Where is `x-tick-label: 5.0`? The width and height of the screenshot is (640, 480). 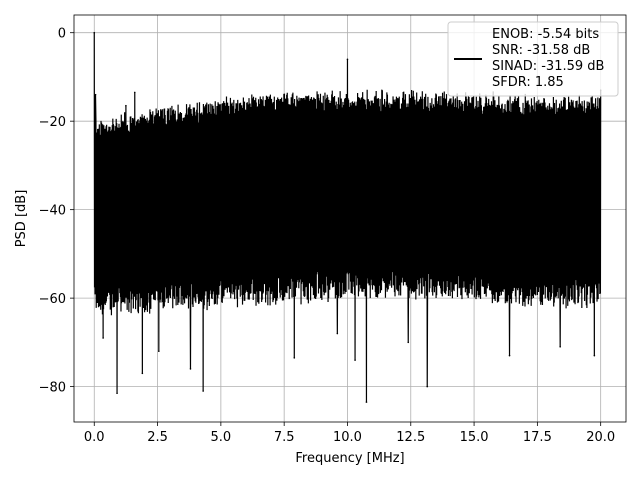
x-tick-label: 5.0 is located at coordinates (221, 437).